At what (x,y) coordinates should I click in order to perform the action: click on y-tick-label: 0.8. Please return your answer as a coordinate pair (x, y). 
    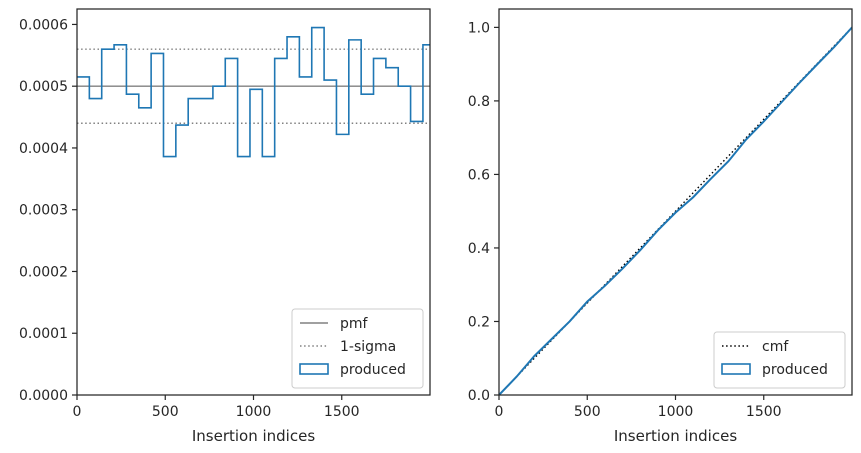
    Looking at the image, I should click on (479, 102).